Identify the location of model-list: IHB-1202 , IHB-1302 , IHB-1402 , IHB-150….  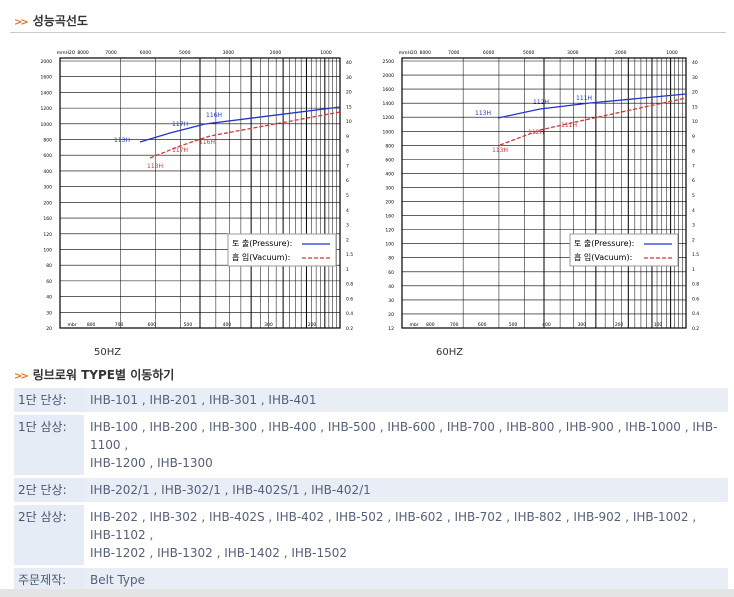
(218, 553).